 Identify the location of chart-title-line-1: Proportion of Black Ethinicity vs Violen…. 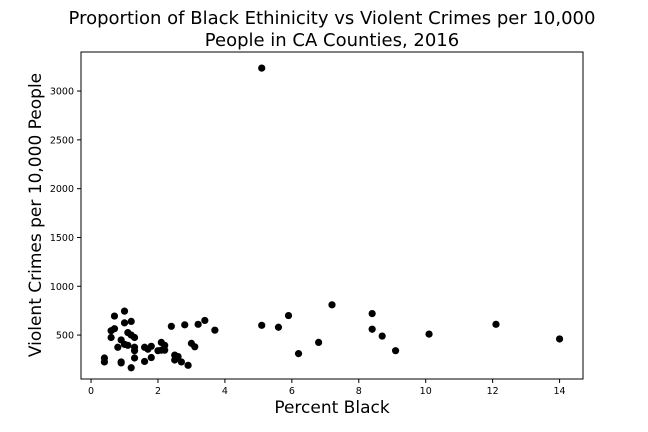
(332, 18).